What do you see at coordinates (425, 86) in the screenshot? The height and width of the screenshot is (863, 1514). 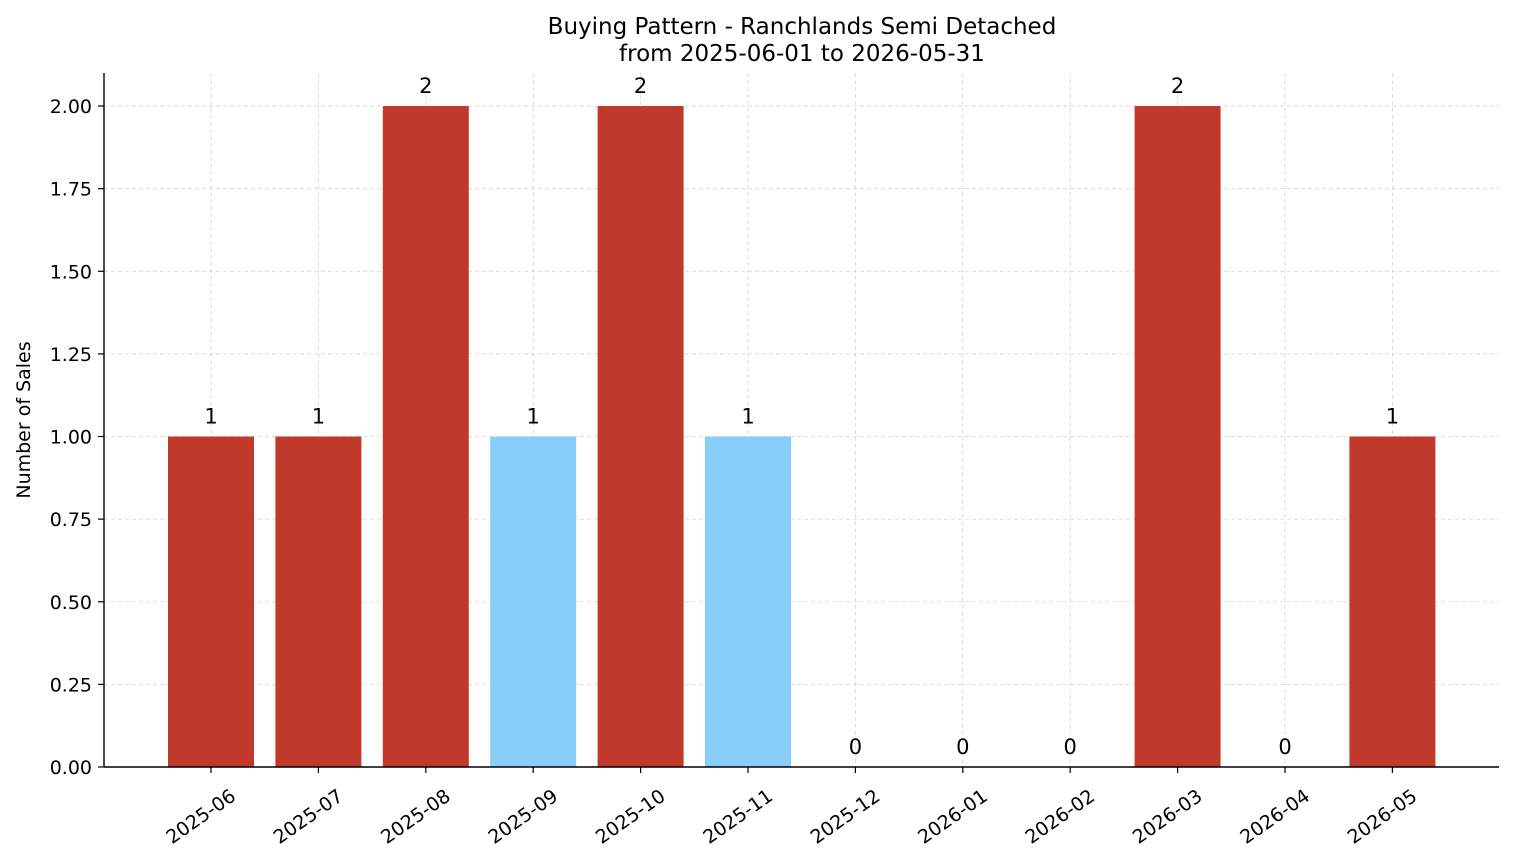 I see `data-label-2025-08: 2` at bounding box center [425, 86].